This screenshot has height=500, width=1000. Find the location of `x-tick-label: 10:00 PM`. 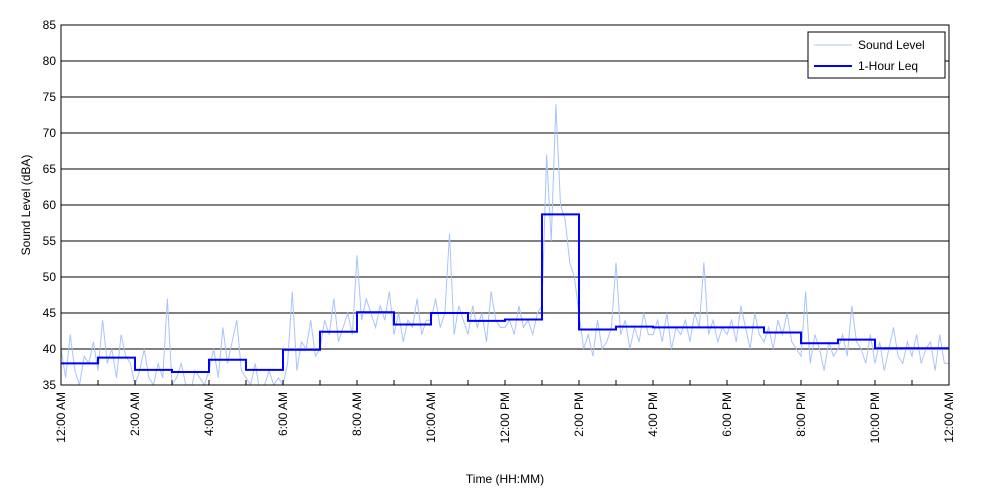

x-tick-label: 10:00 PM is located at coordinates (875, 417).